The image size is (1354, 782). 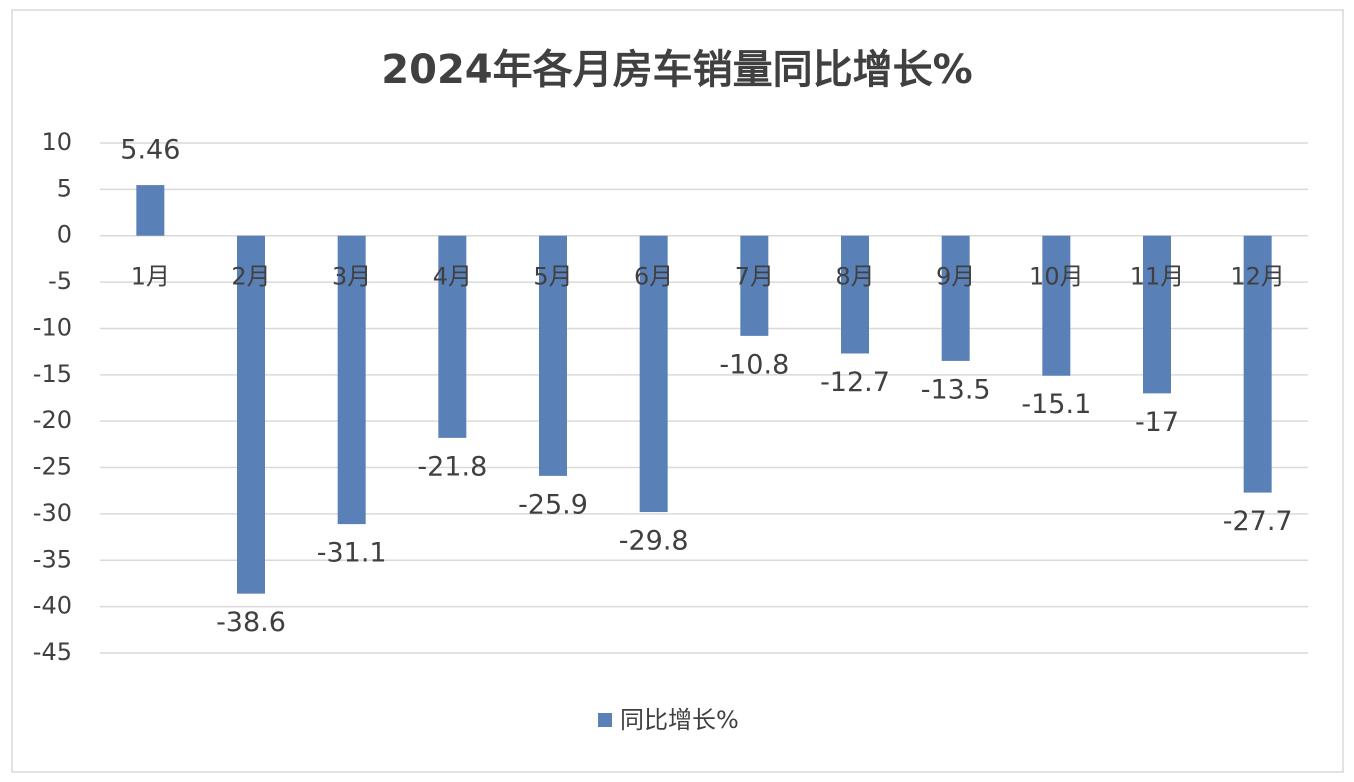 What do you see at coordinates (854, 277) in the screenshot?
I see `x-tick-label: 8月` at bounding box center [854, 277].